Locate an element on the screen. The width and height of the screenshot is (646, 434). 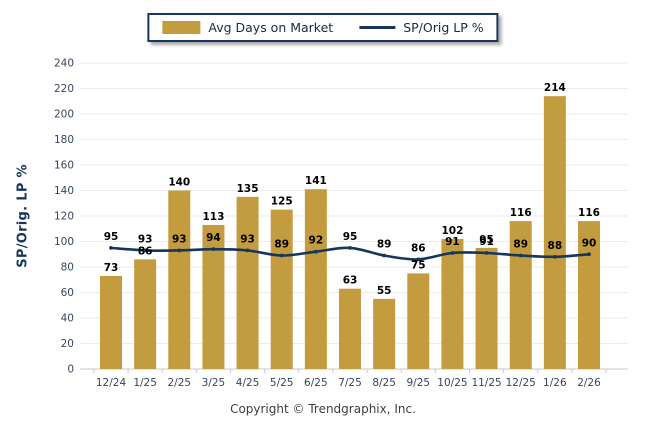
copyright-text: Copyright © Trendgraphix, Inc. is located at coordinates (323, 409).